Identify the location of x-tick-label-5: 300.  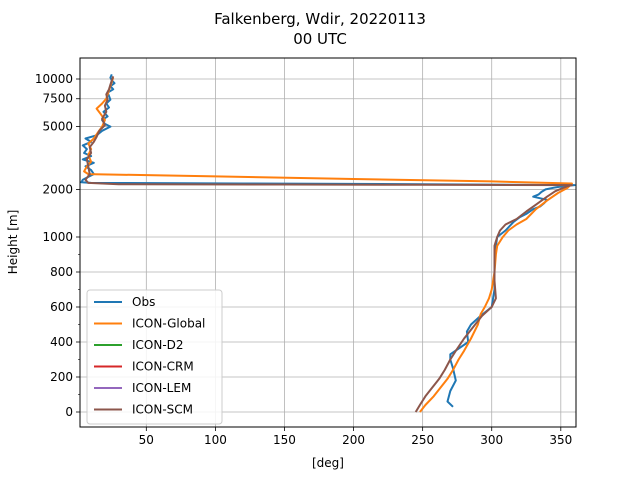
(491, 440).